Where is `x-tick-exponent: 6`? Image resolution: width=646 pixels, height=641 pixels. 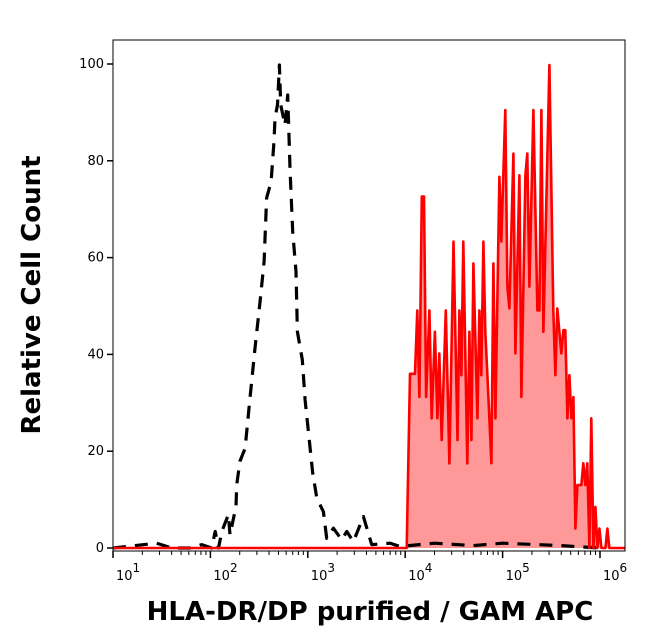
x-tick-exponent: 6 is located at coordinates (624, 568).